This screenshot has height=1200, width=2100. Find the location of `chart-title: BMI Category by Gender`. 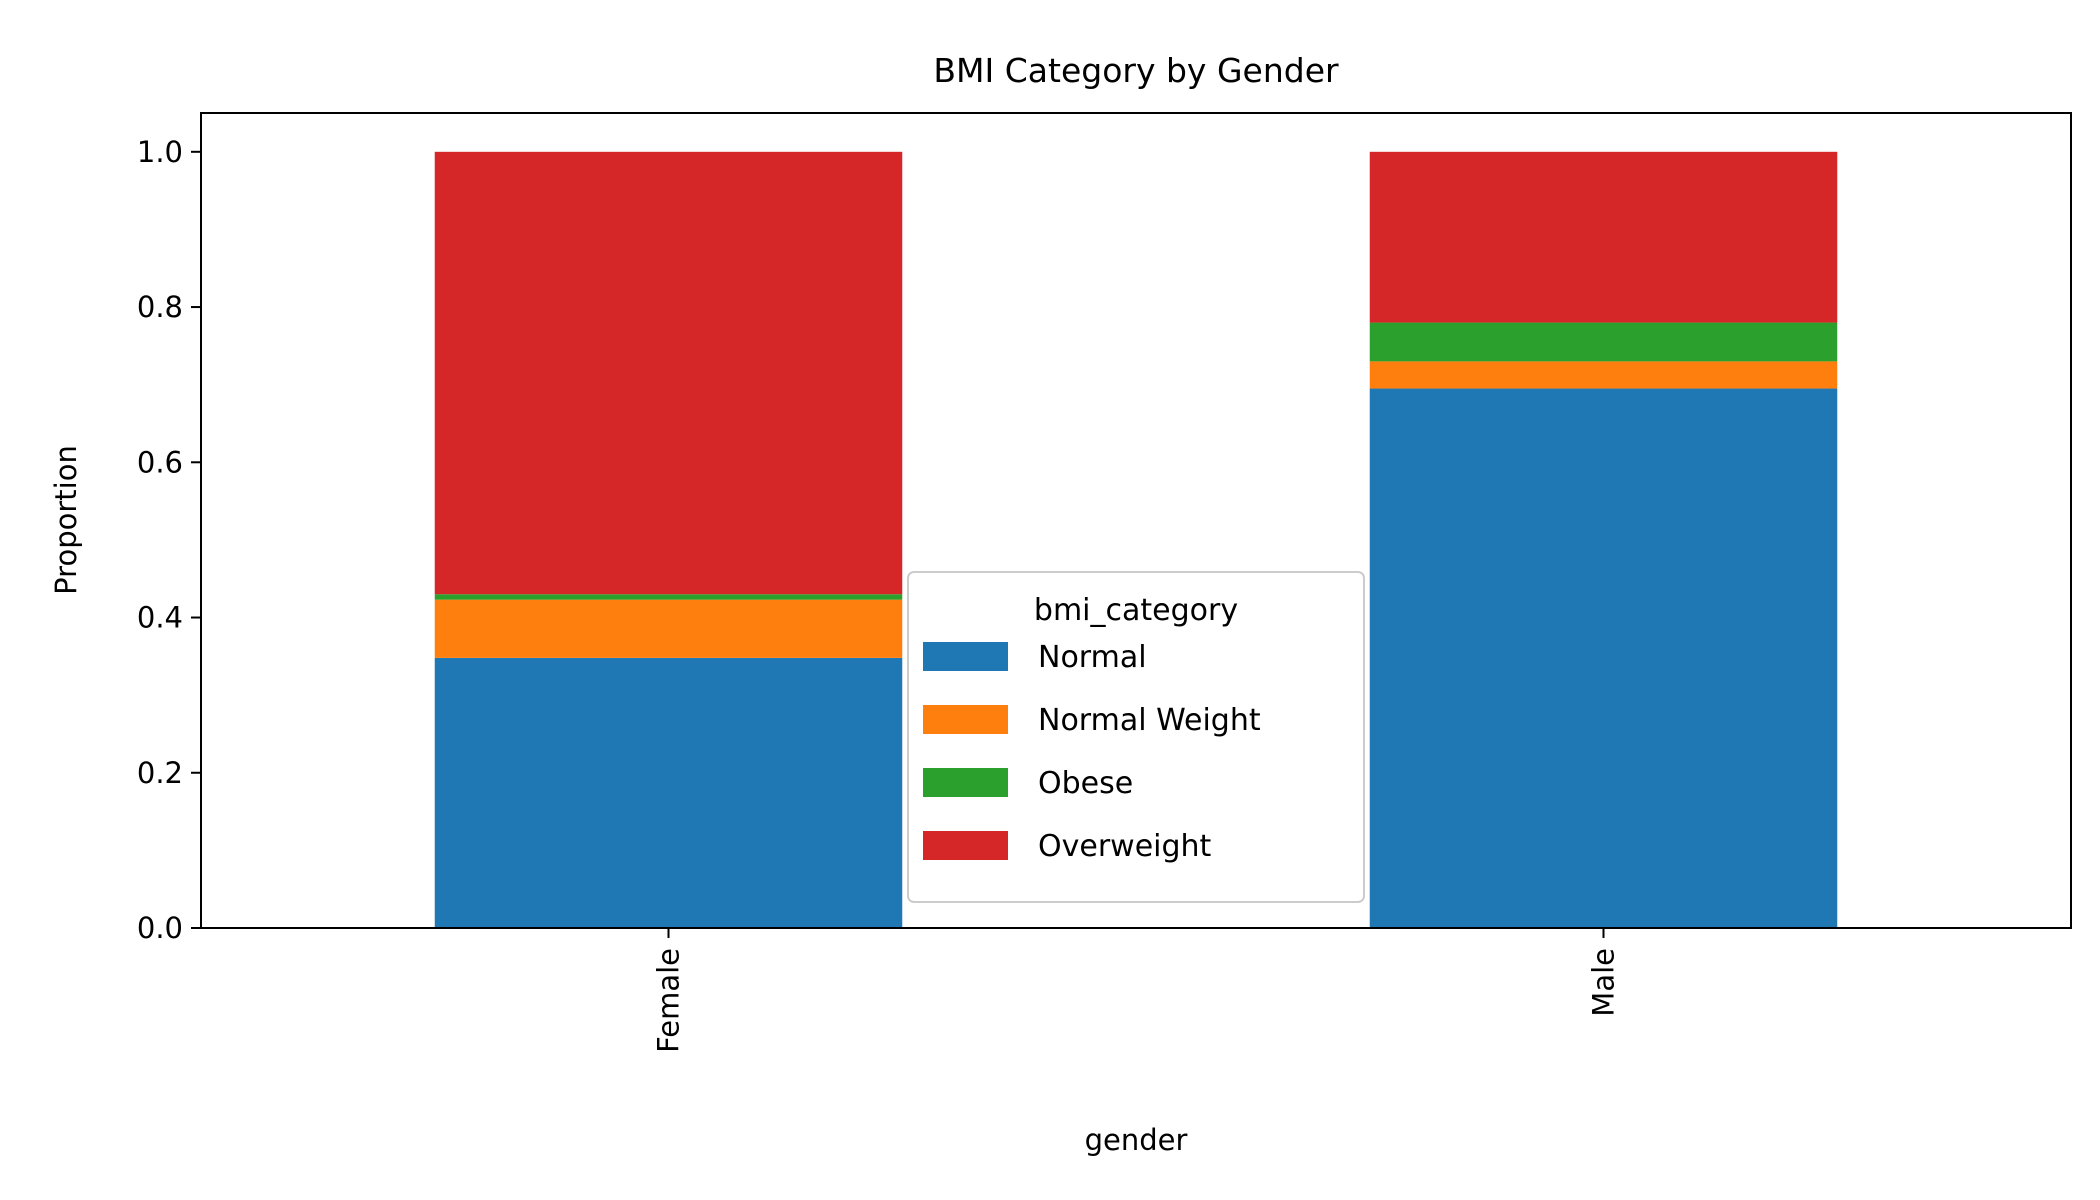

chart-title: BMI Category by Gender is located at coordinates (1136, 70).